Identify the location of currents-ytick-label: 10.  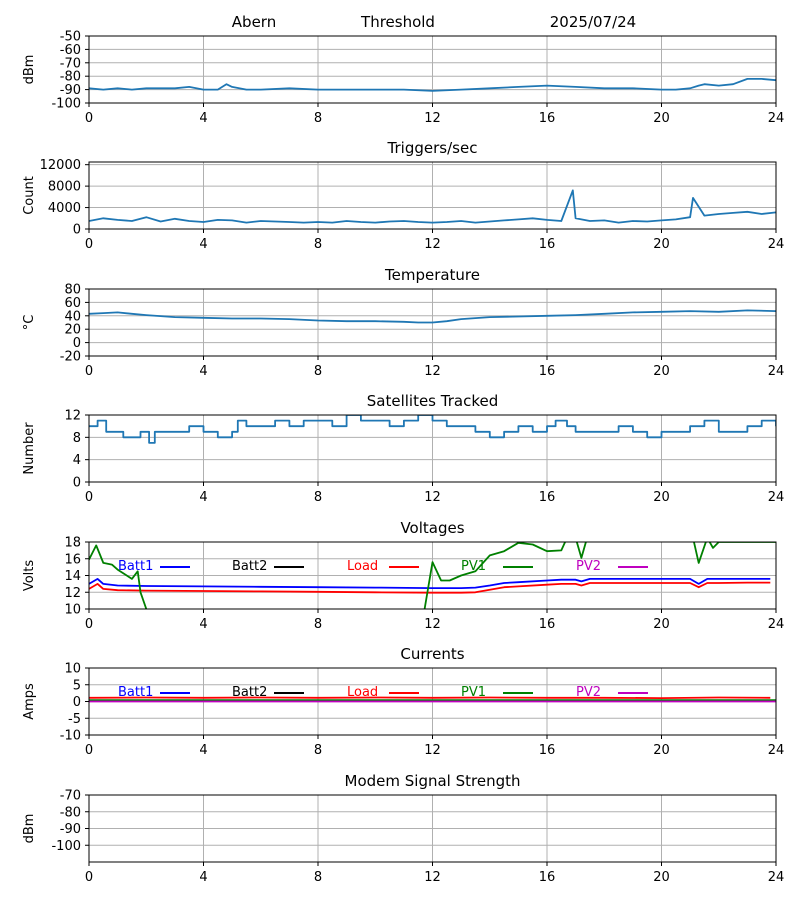
(72, 669).